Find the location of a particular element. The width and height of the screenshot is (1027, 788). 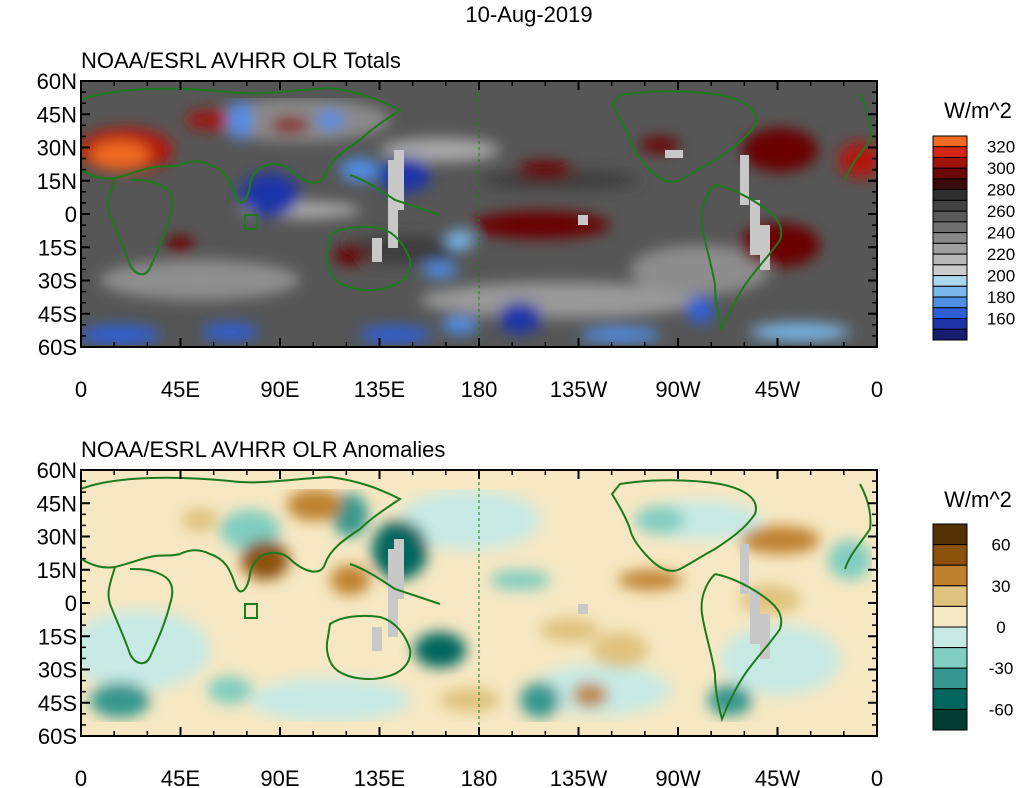

date-title: 10-Aug-2019 is located at coordinates (528, 14).